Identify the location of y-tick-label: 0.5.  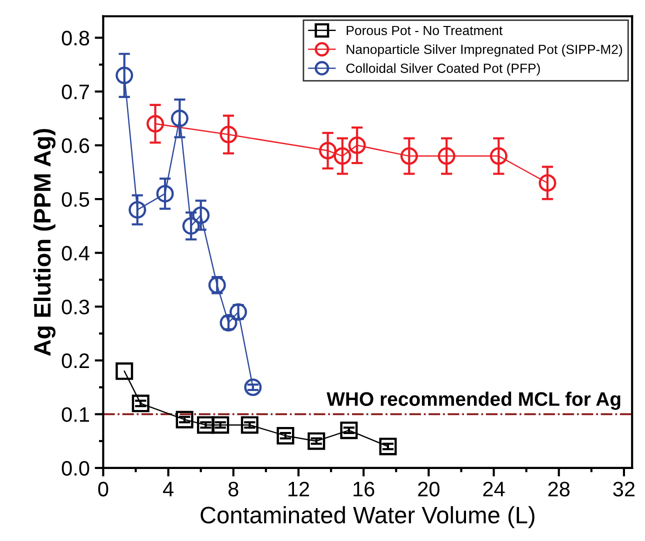
(76, 199).